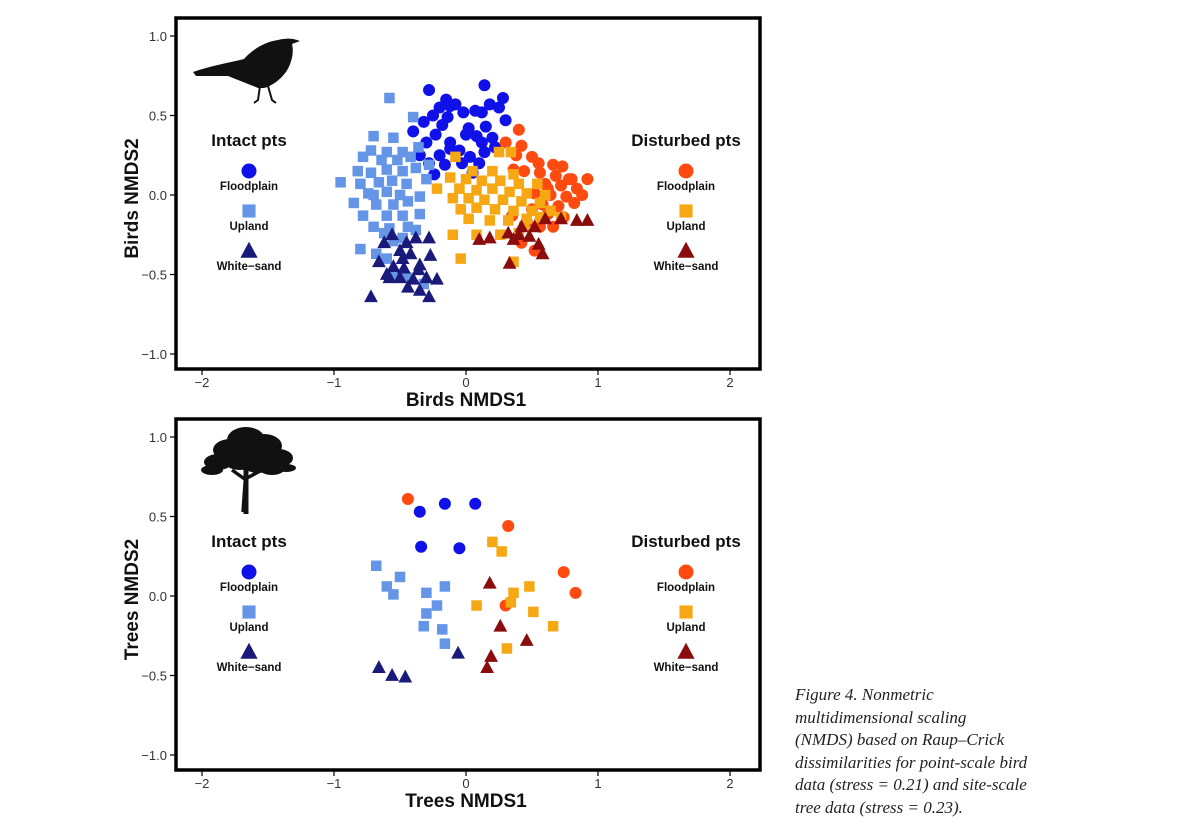  What do you see at coordinates (158, 116) in the screenshot?
I see `y-tick-label: 0.5` at bounding box center [158, 116].